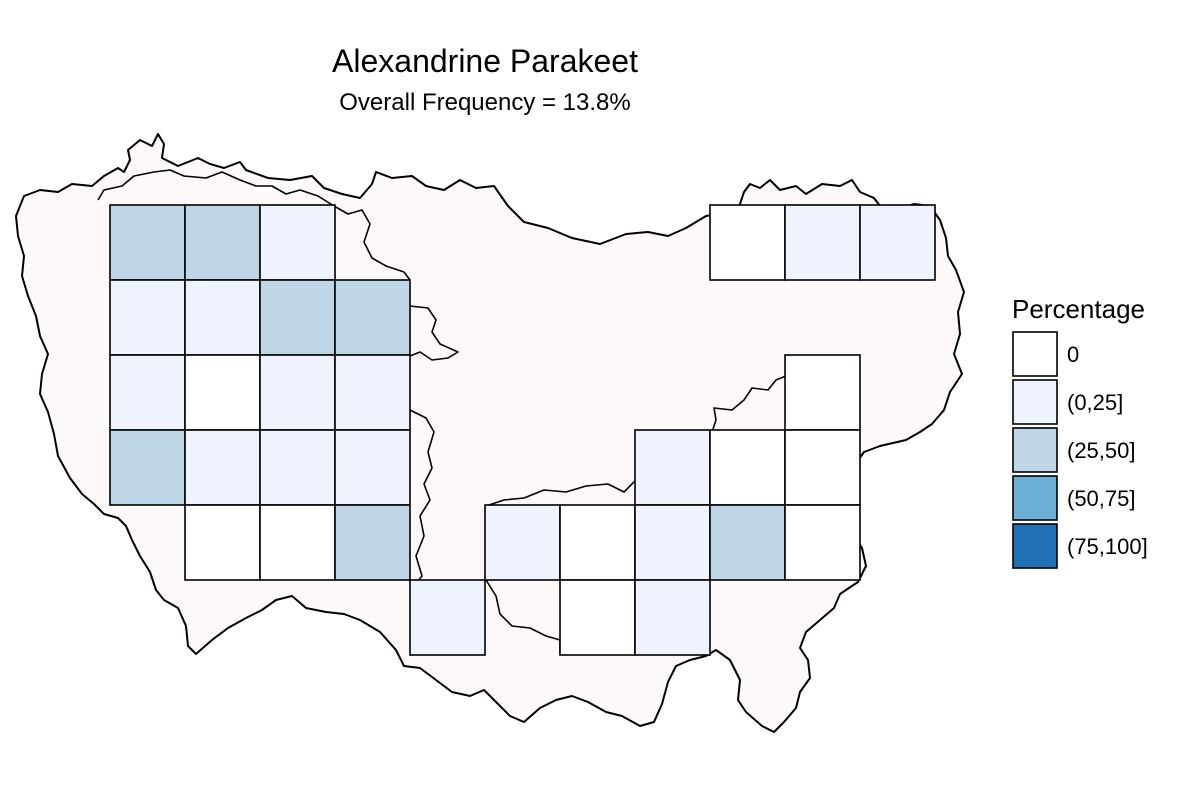 The width and height of the screenshot is (1181, 787). I want to click on internal-boundary-central, so click(749, 404).